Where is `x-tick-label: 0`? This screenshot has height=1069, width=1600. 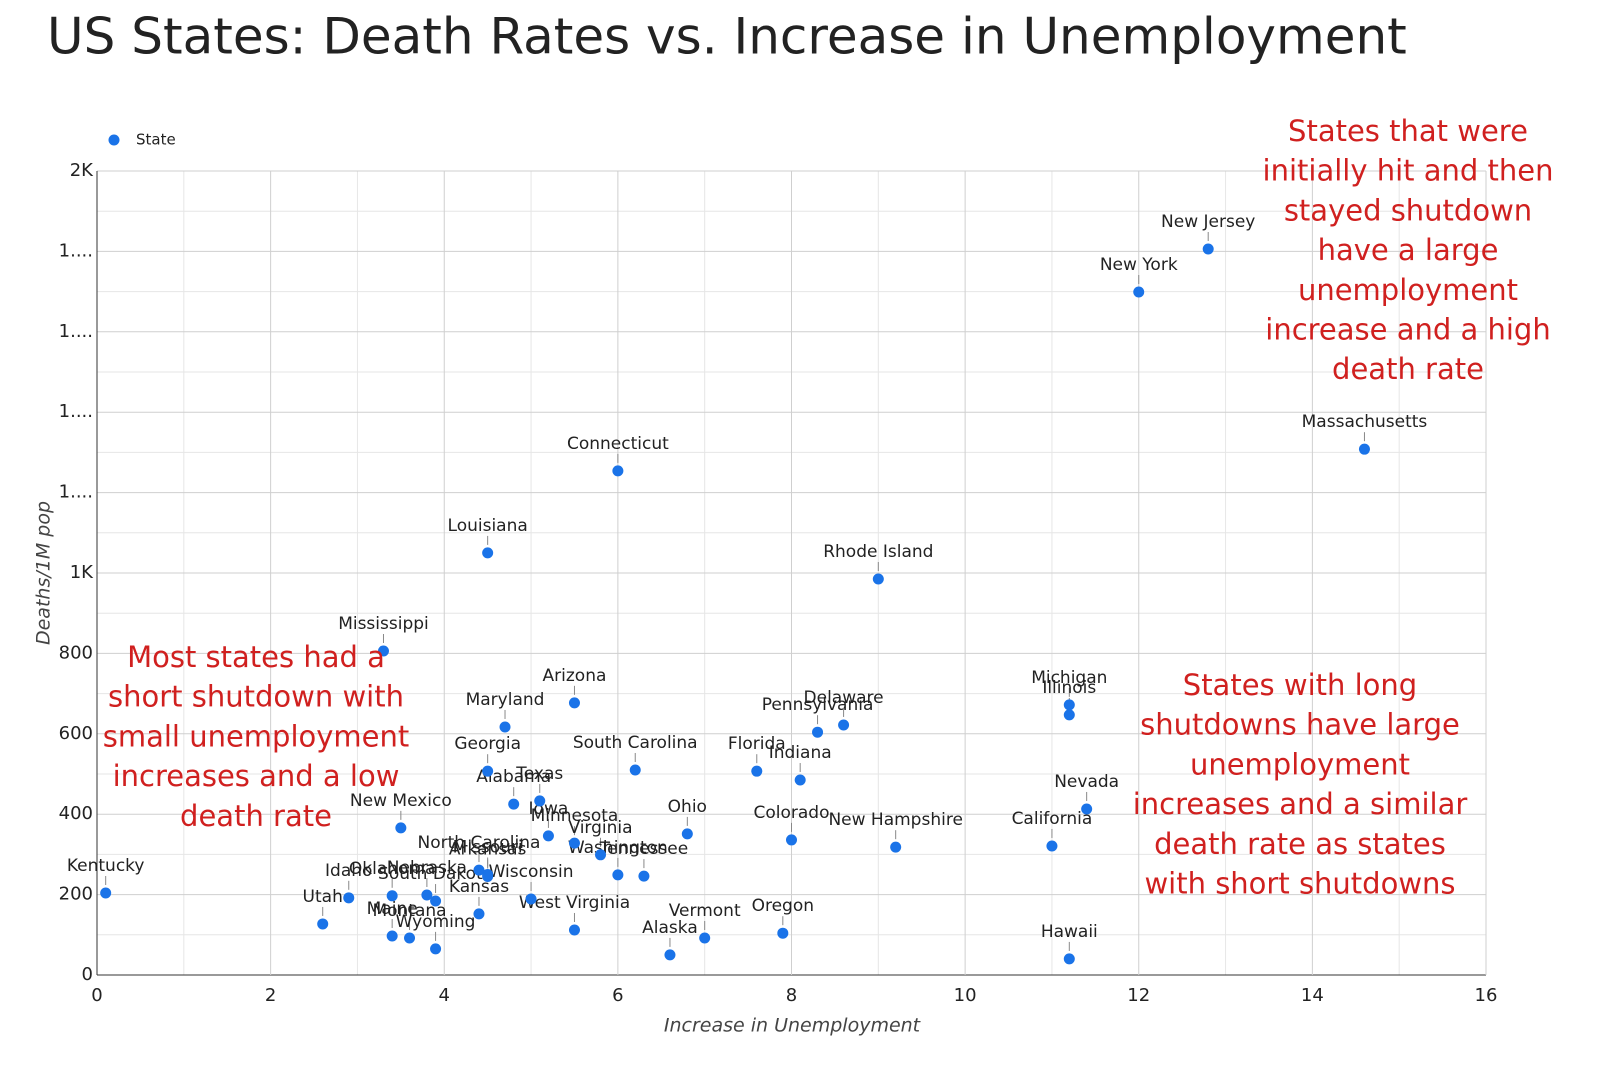 x-tick-label: 0 is located at coordinates (96, 995).